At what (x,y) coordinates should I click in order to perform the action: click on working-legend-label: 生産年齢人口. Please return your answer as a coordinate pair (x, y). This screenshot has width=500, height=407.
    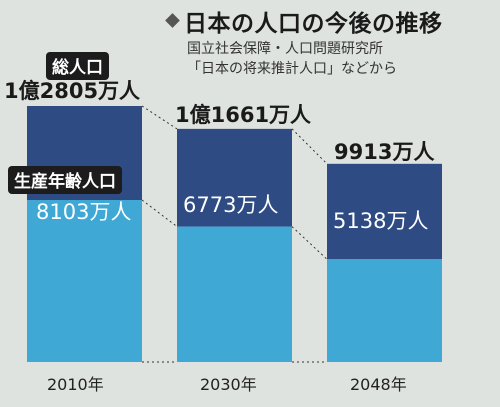
    Looking at the image, I should click on (65, 180).